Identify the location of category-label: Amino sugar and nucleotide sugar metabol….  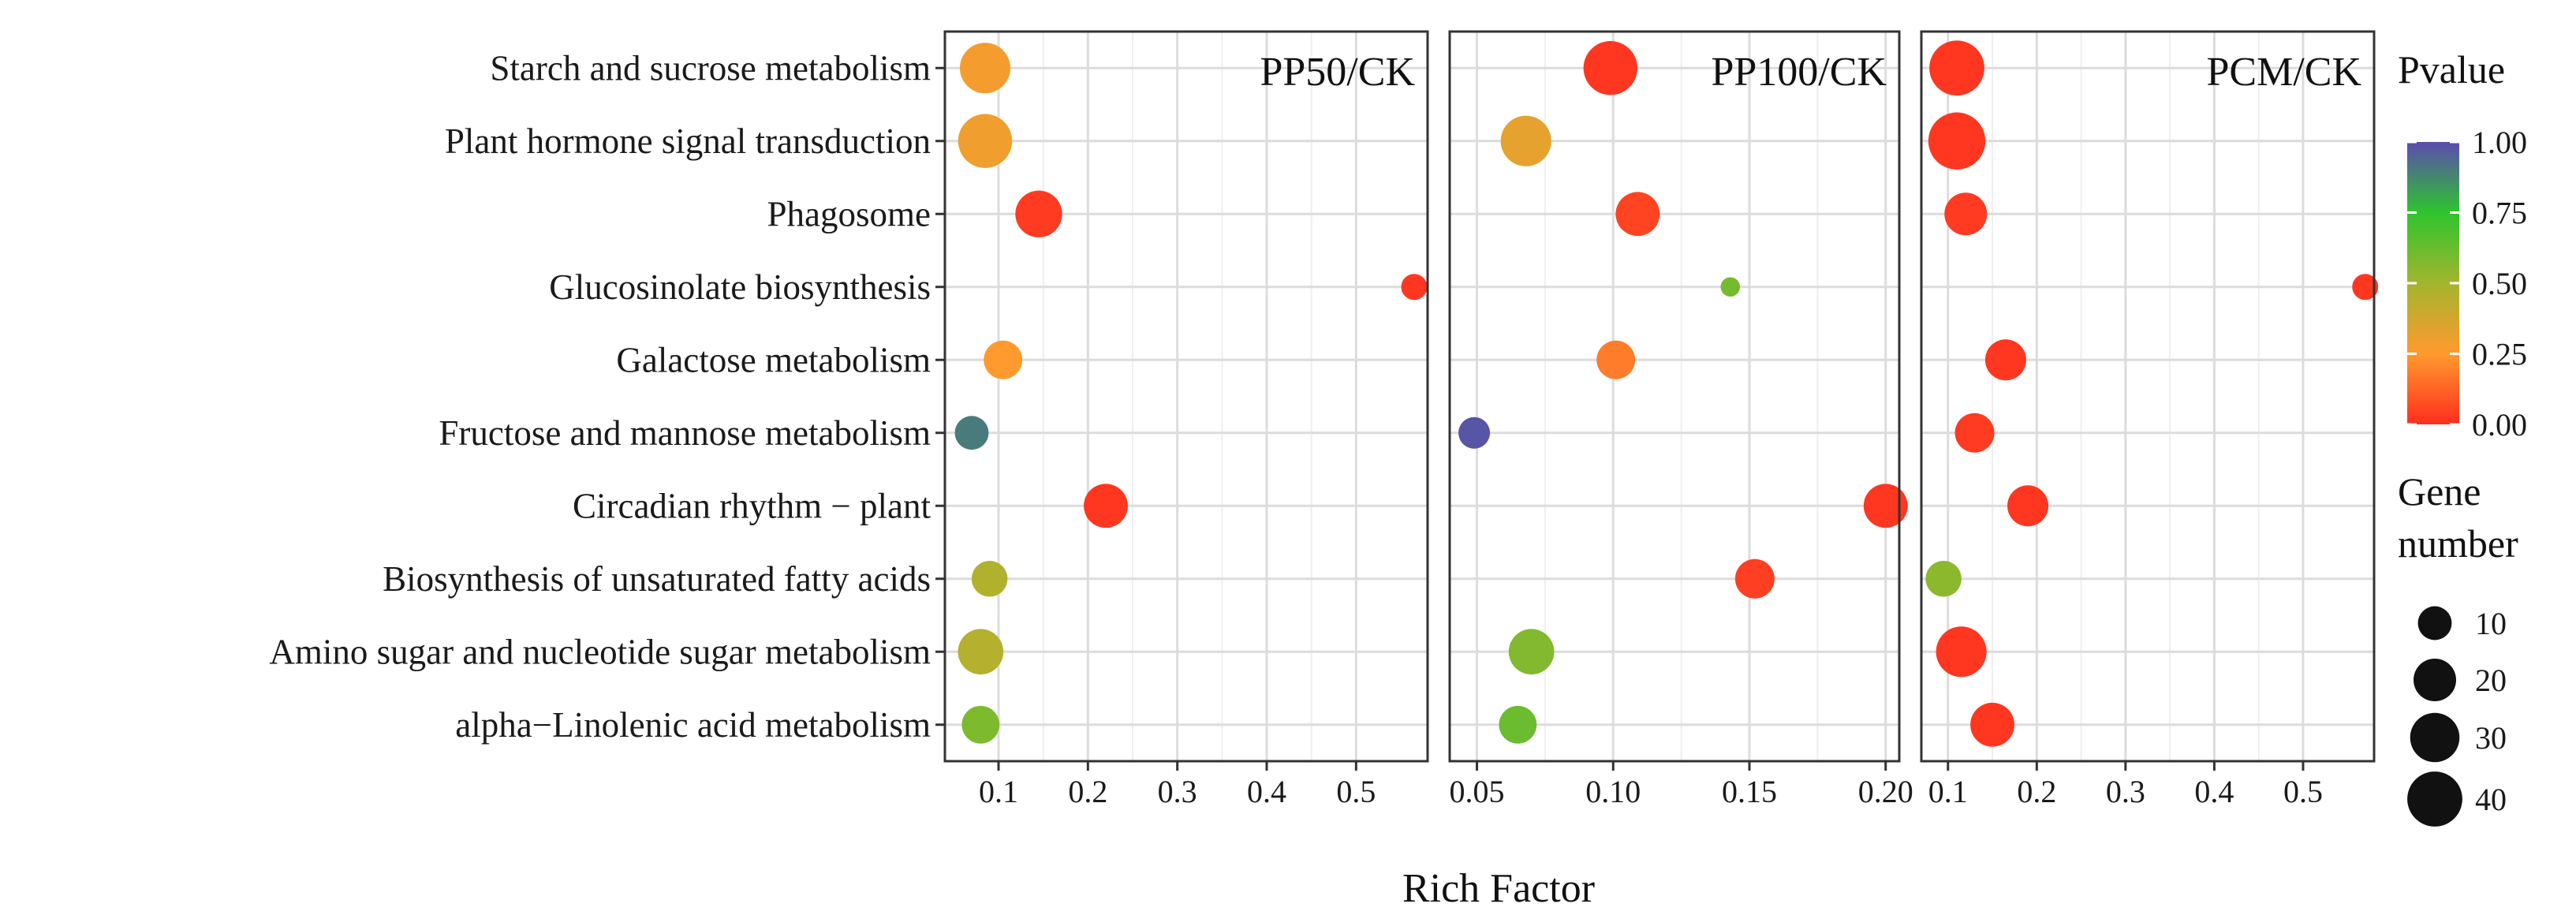
(600, 652).